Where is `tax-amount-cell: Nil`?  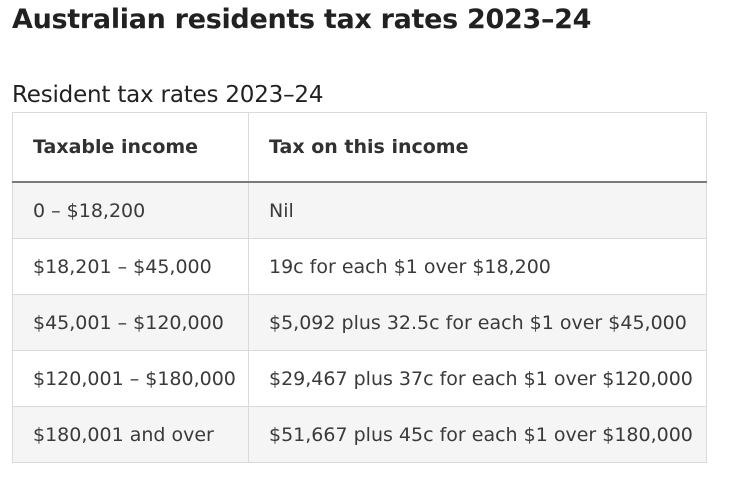
tax-amount-cell: Nil is located at coordinates (477, 210).